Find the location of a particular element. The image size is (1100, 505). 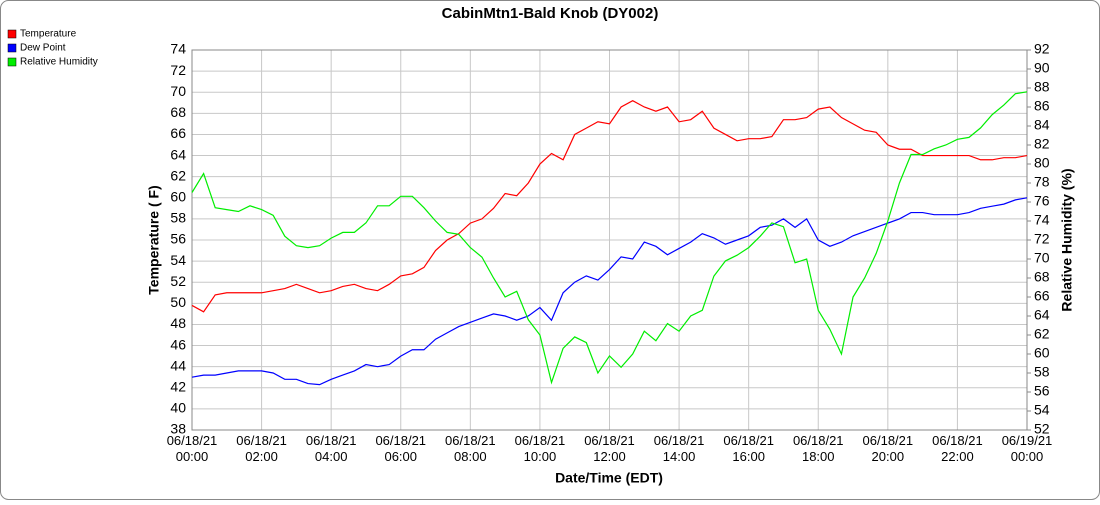

y-tick-label: 66 is located at coordinates (178, 133).